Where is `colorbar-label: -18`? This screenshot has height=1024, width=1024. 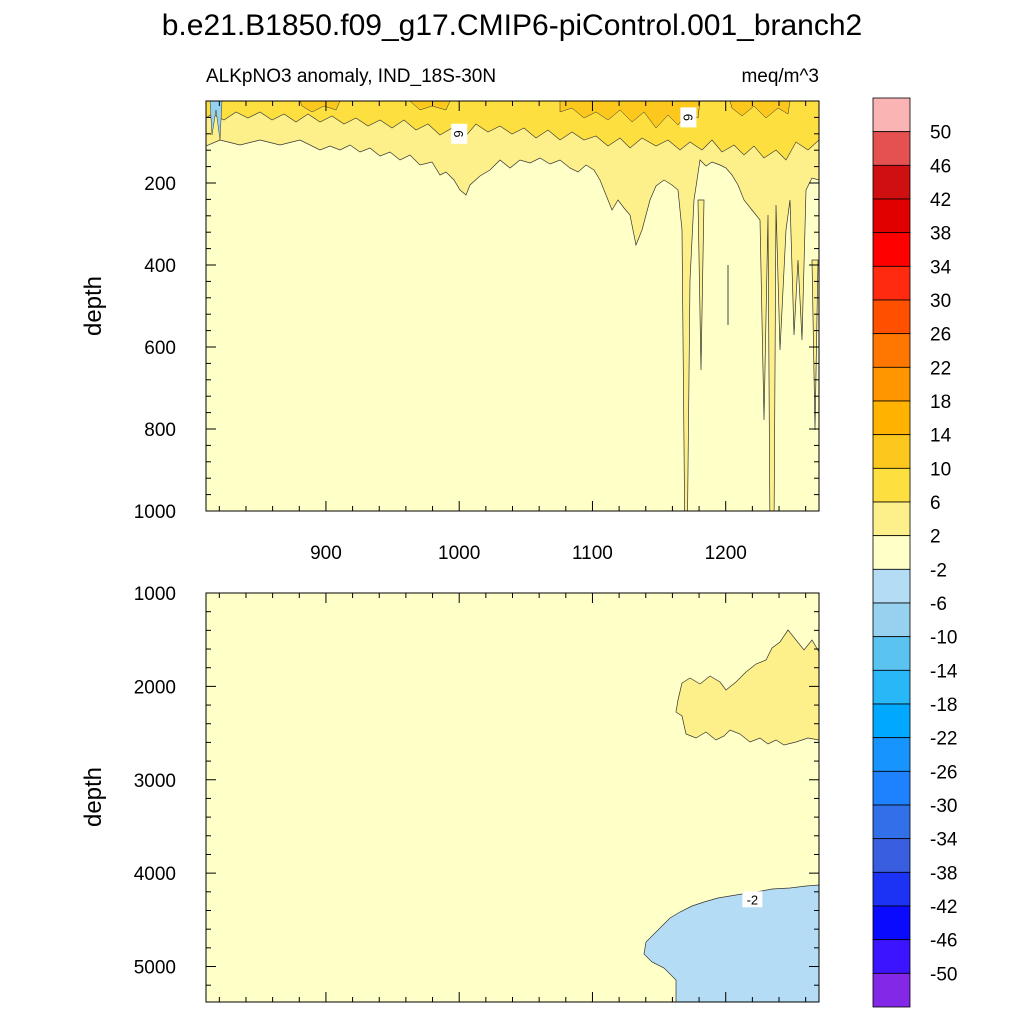 colorbar-label: -18 is located at coordinates (943, 705).